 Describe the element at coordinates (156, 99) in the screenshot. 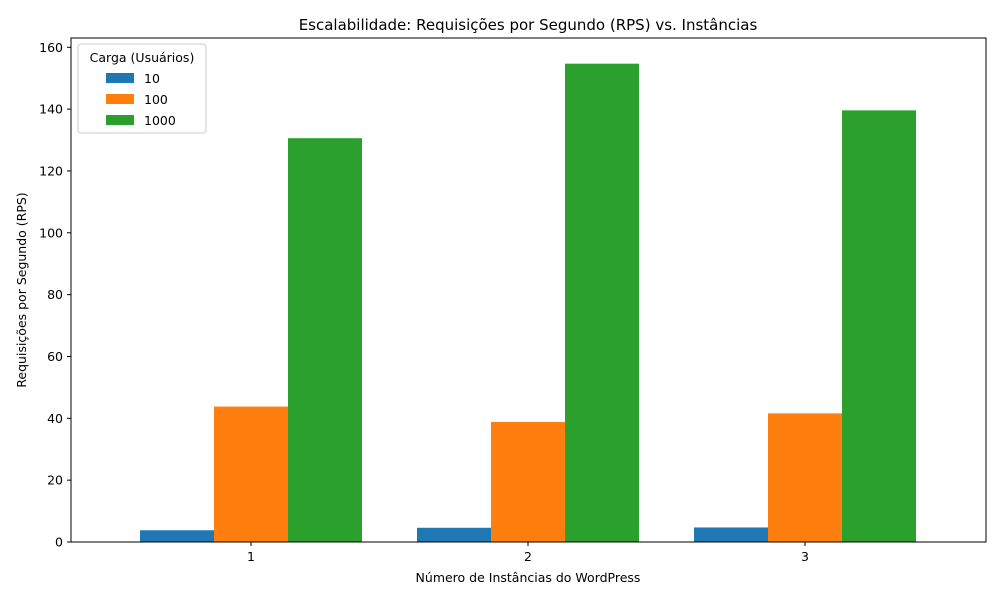

I see `legend-label-100: 100` at that location.